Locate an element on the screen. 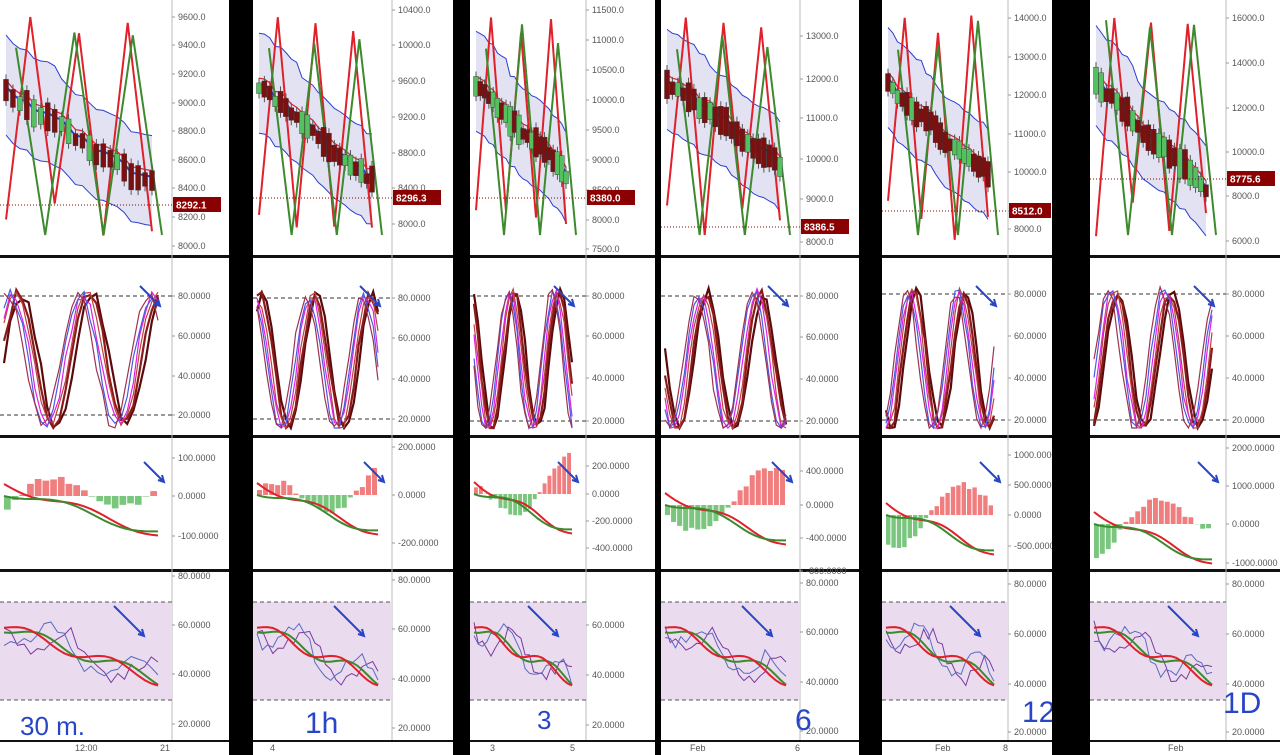  rsi-zone is located at coordinates (528, 651).